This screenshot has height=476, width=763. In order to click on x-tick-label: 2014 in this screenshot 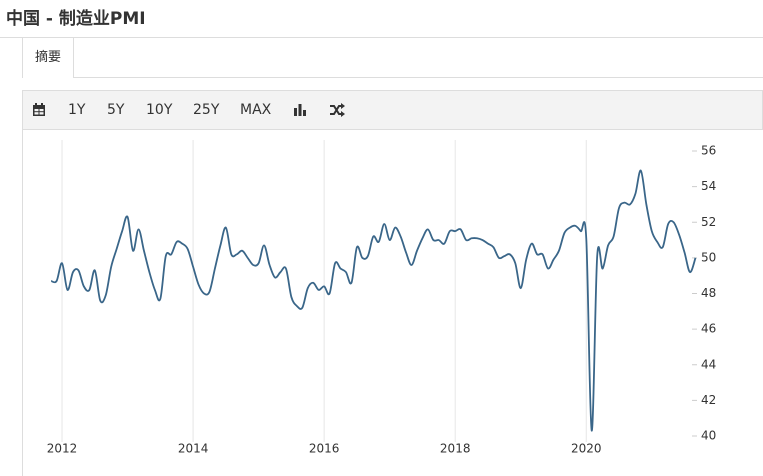, I will do `click(193, 449)`.